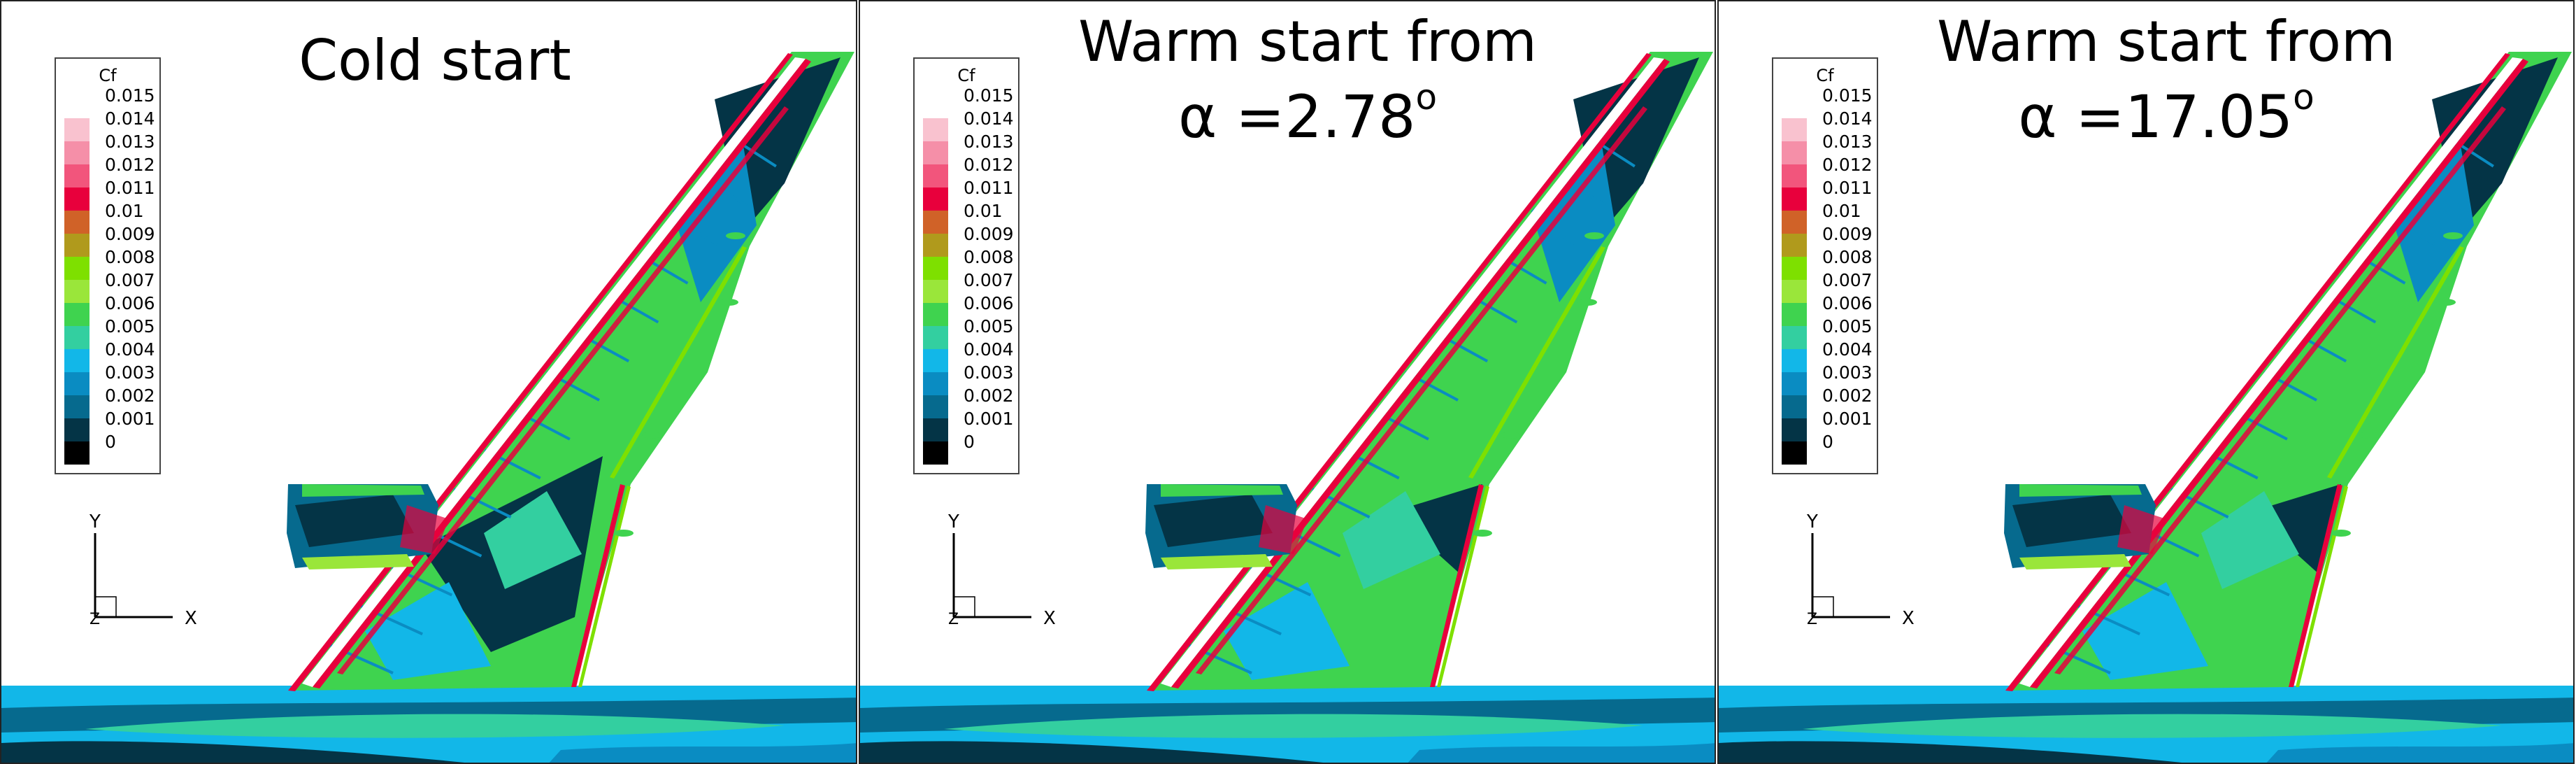 This screenshot has height=764, width=2576. Describe the element at coordinates (1847, 257) in the screenshot. I see `legend-label: 0.008` at that location.